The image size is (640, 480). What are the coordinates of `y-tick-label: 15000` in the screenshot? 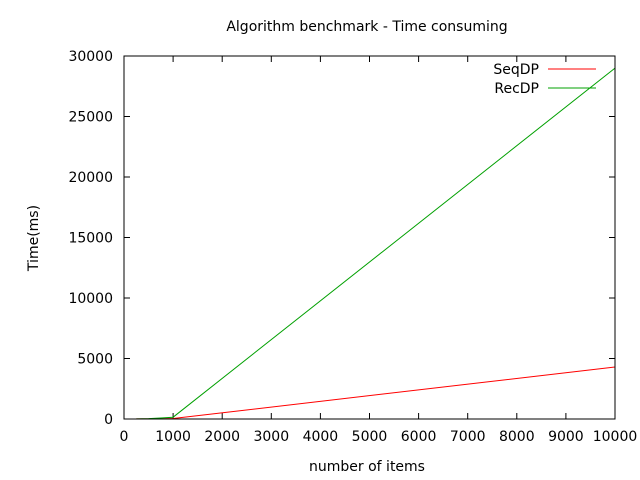 It's located at (90, 239).